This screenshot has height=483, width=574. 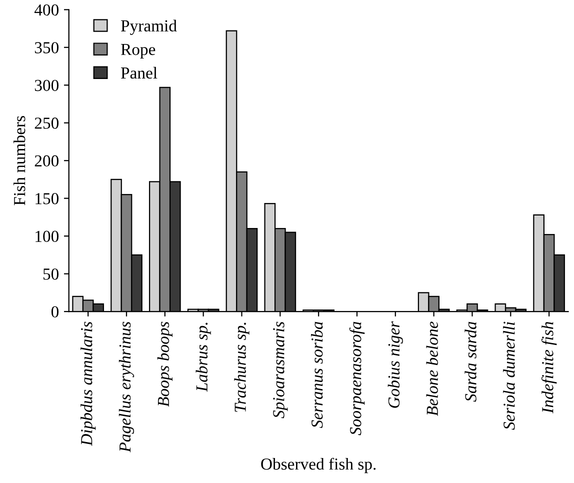 What do you see at coordinates (55, 312) in the screenshot?
I see `y-tick-label: 0` at bounding box center [55, 312].